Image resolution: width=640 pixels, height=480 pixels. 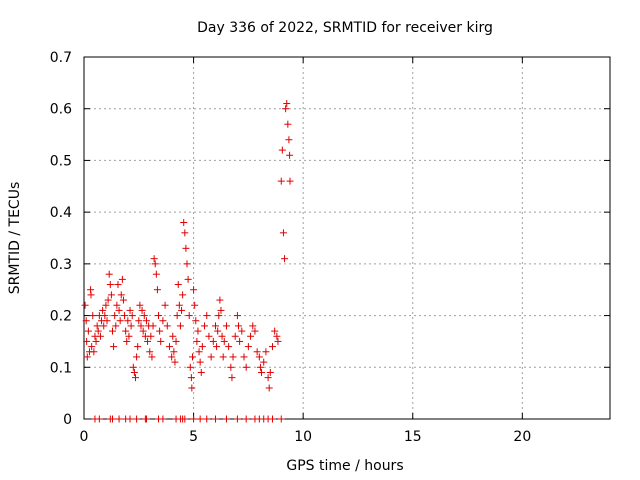 What do you see at coordinates (413, 437) in the screenshot?
I see `x-tick-label: 15` at bounding box center [413, 437].